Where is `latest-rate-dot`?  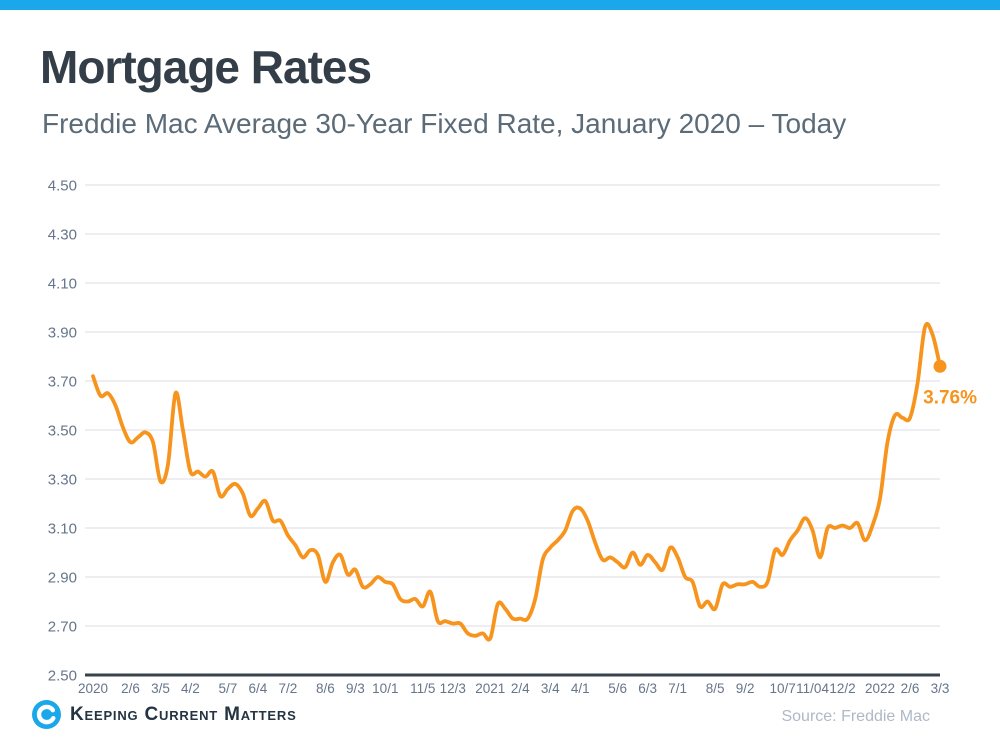
latest-rate-dot is located at coordinates (940, 366).